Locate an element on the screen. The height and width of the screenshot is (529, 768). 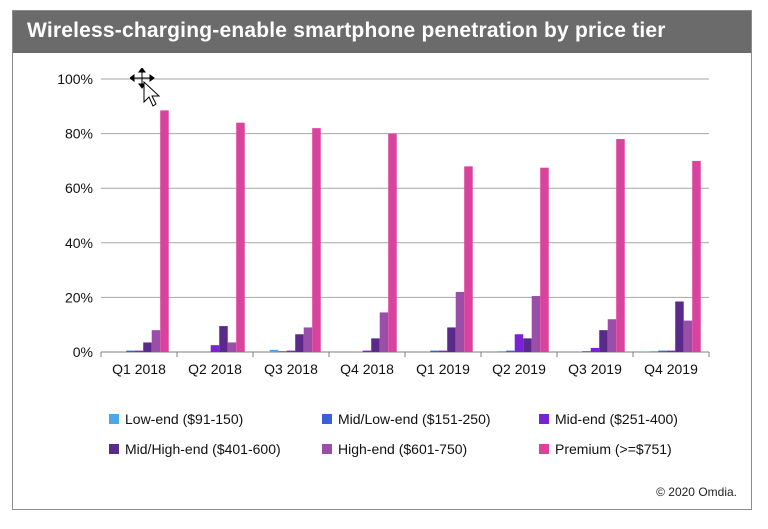
legend-item: Low-end ($91-150) is located at coordinates (176, 419).